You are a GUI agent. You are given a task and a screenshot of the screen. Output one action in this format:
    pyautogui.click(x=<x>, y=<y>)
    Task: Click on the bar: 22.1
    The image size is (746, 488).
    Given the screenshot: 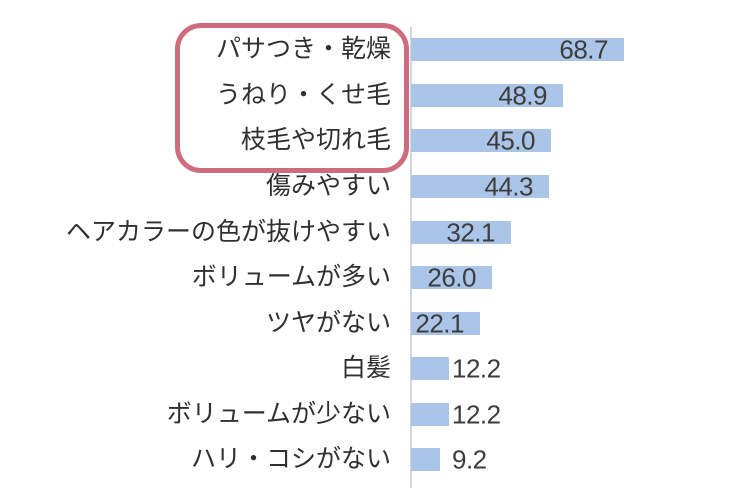 What is the action you would take?
    pyautogui.click(x=445, y=323)
    